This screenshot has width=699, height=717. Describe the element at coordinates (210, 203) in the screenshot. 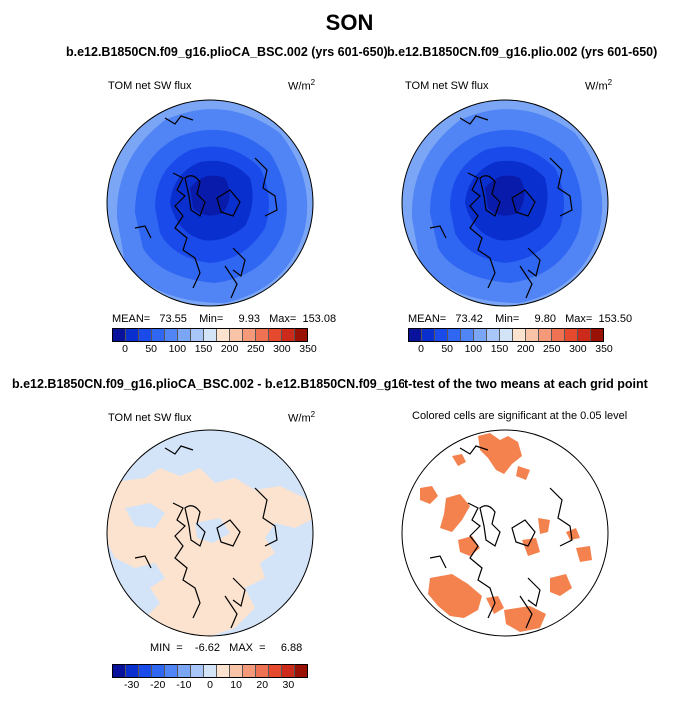

I see `panel-1-polar-map` at that location.